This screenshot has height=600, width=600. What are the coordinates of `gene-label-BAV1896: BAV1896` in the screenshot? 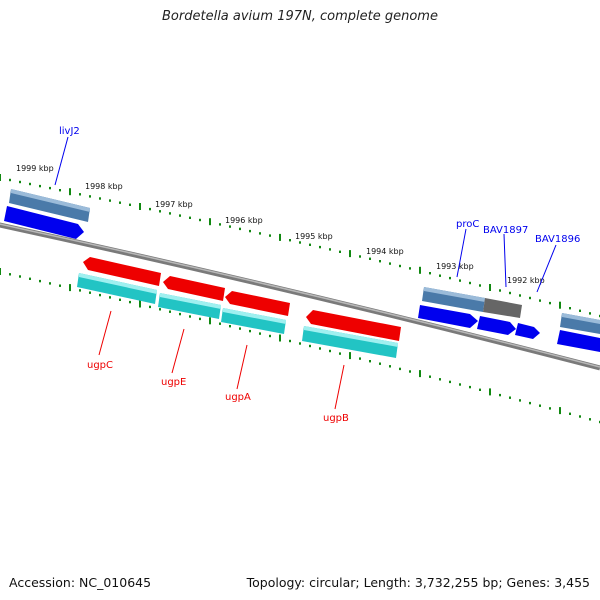 It's located at (557, 239).